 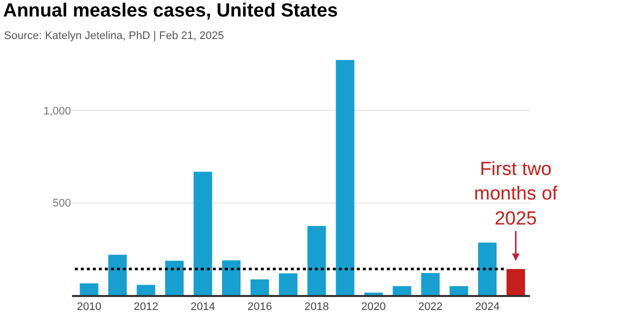 I want to click on chart-subtitle: Source: Katelyn Jetelina, PhD | Feb 21, 2025, so click(x=114, y=36).